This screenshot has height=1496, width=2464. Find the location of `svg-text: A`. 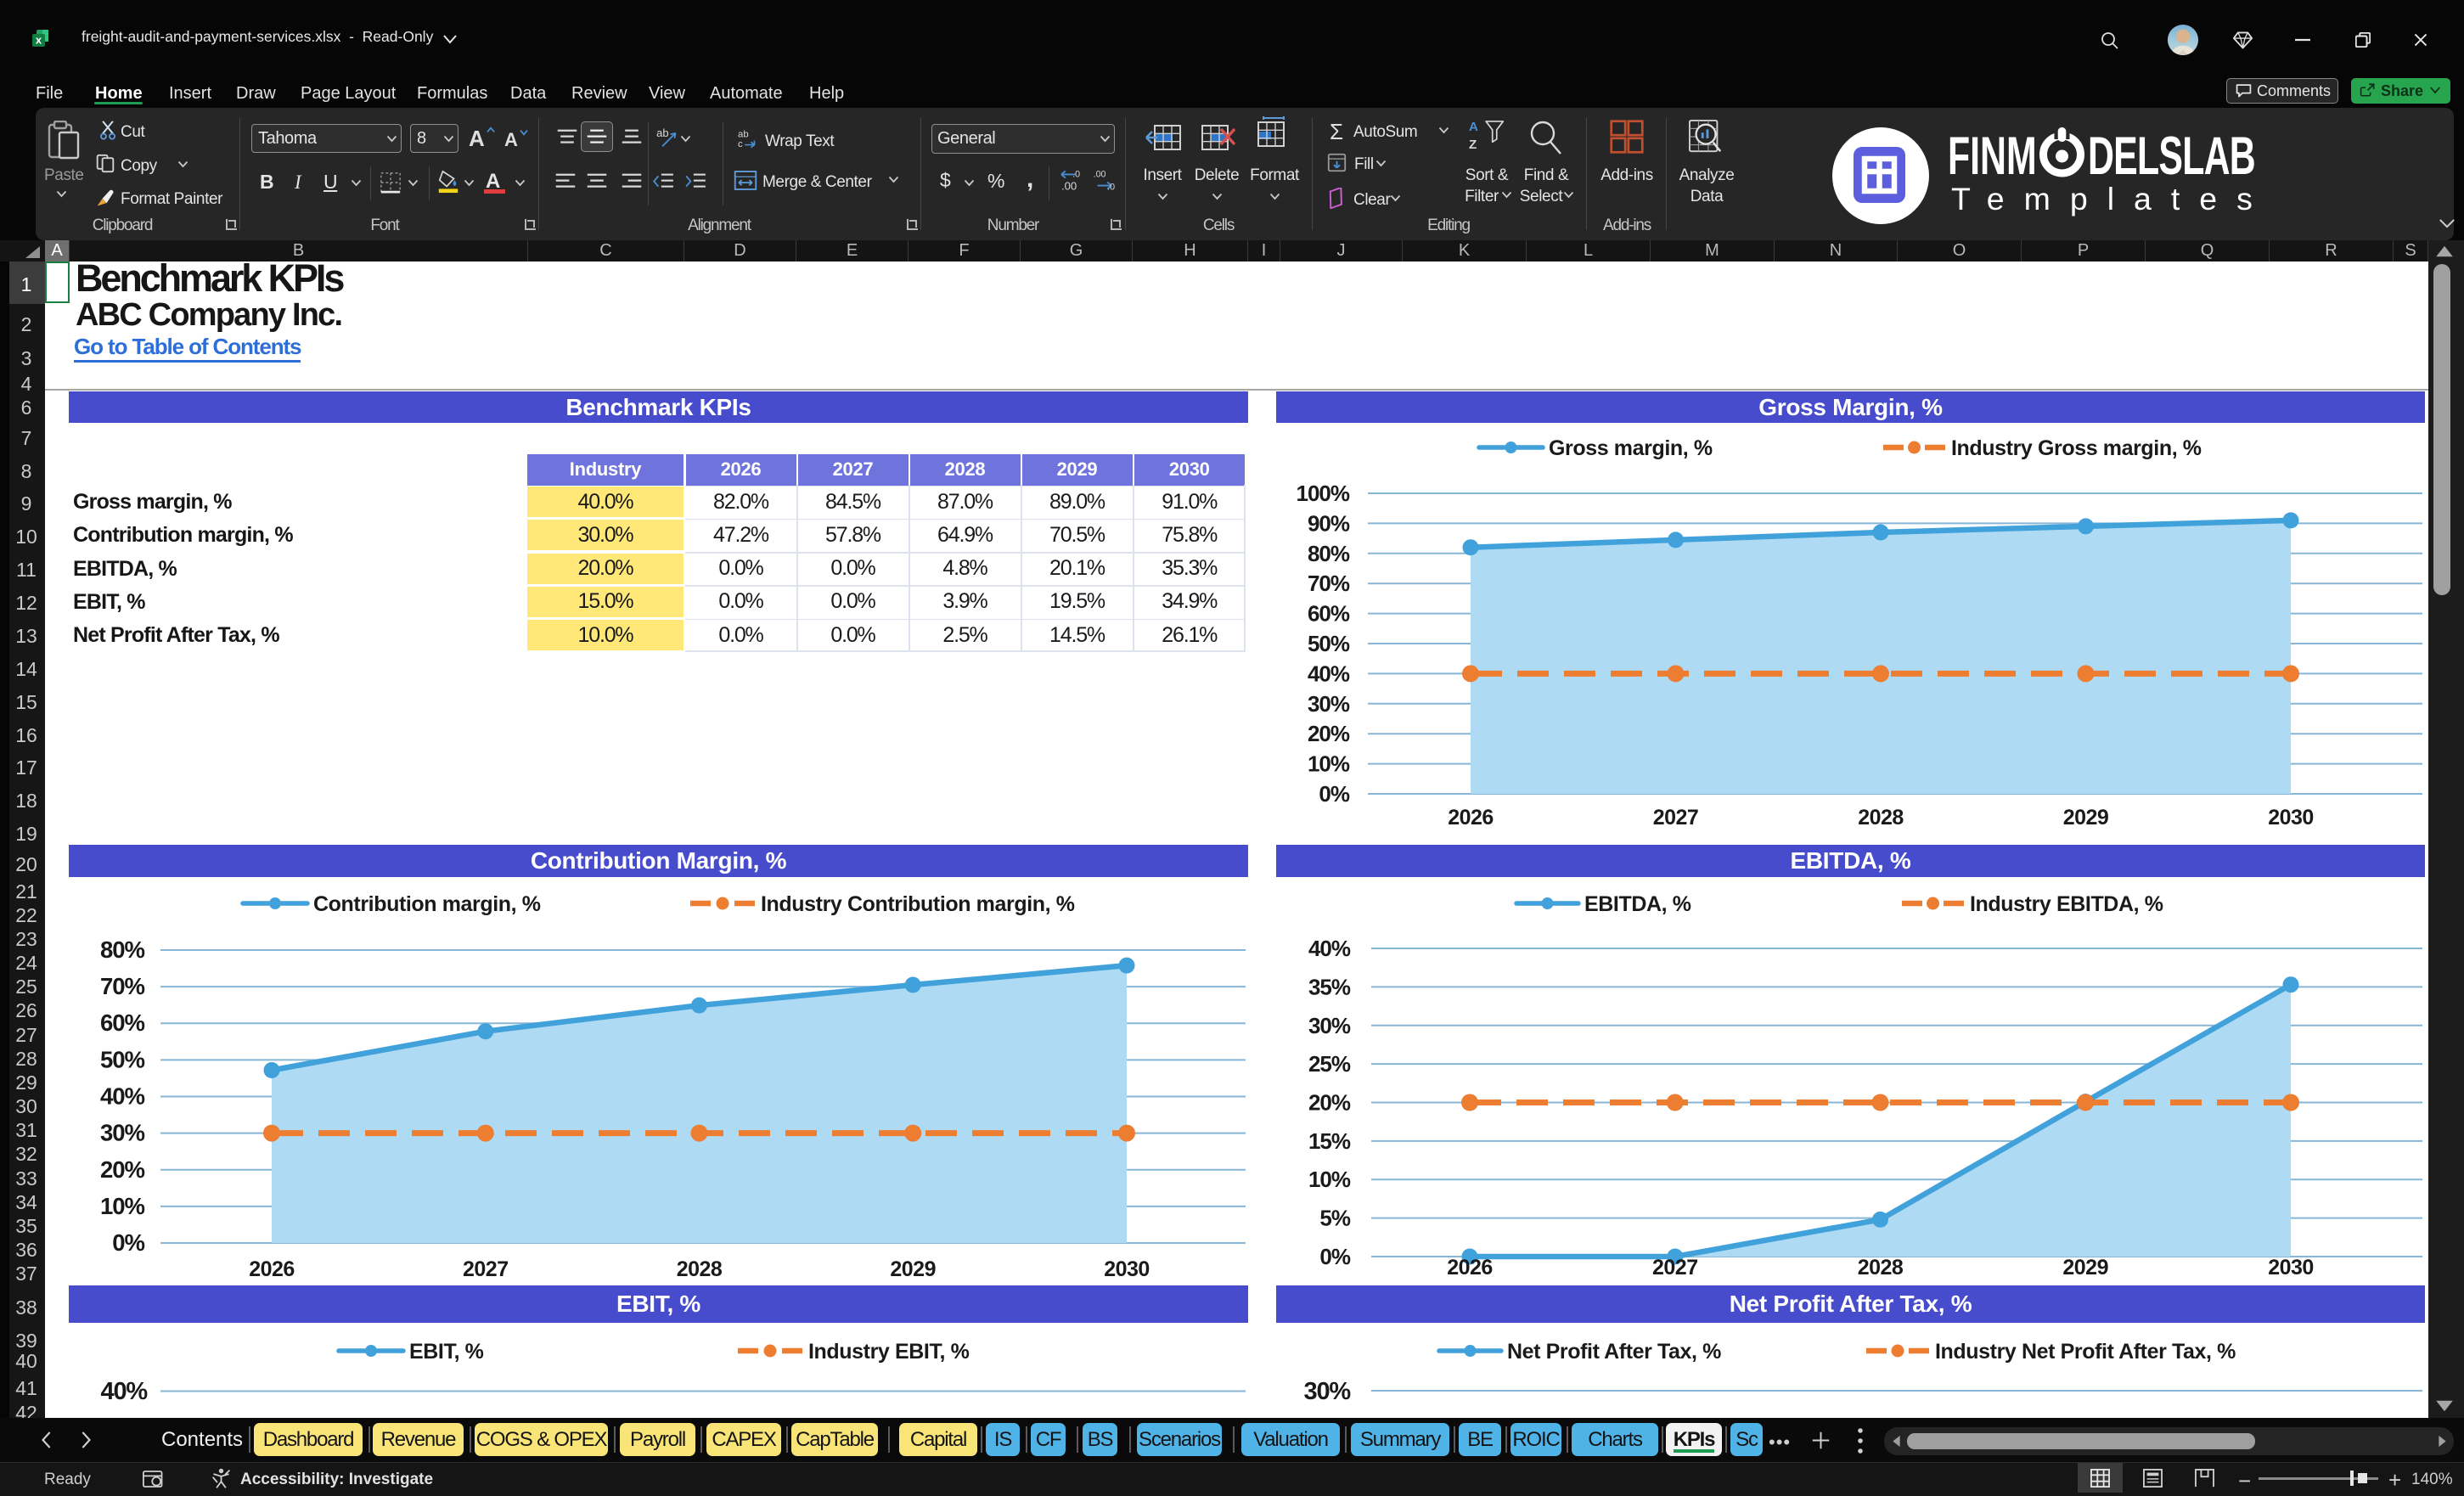

svg-text: A is located at coordinates (1473, 127).